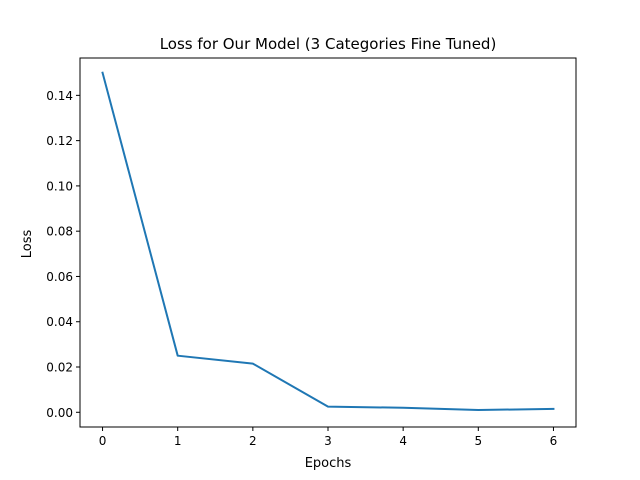 The image size is (640, 480). I want to click on y-tick-label: 0.00, so click(59, 413).